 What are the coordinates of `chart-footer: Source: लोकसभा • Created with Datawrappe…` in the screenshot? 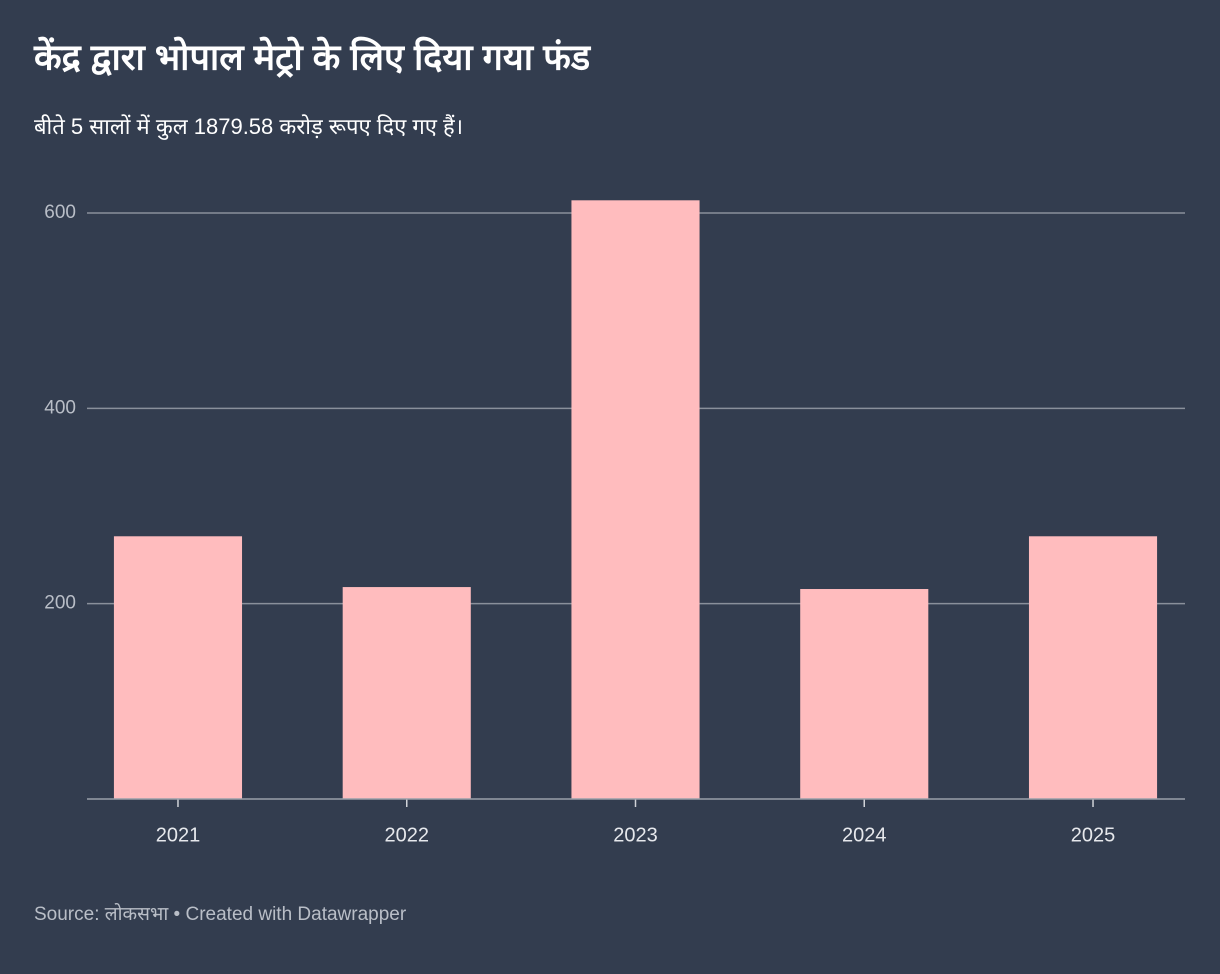 It's located at (220, 913).